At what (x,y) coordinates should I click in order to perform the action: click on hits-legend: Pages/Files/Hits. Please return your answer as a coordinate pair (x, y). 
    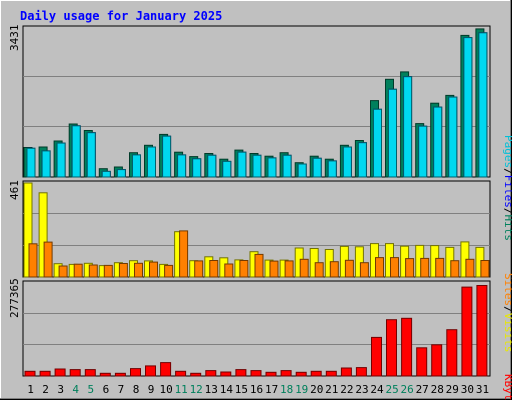
    Looking at the image, I should click on (507, 188).